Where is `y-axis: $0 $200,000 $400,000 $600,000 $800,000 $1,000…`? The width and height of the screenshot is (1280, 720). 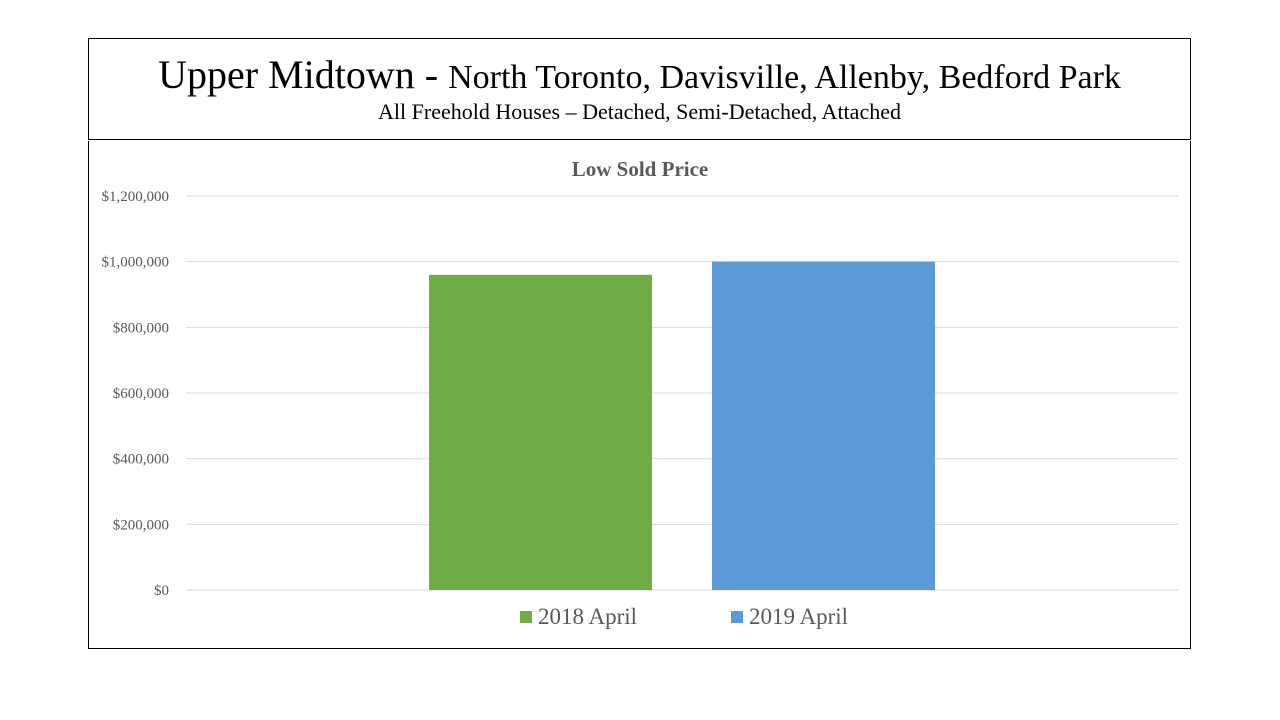 y-axis: $0 $200,000 $400,000 $600,000 $800,000 $1,000… is located at coordinates (136, 394).